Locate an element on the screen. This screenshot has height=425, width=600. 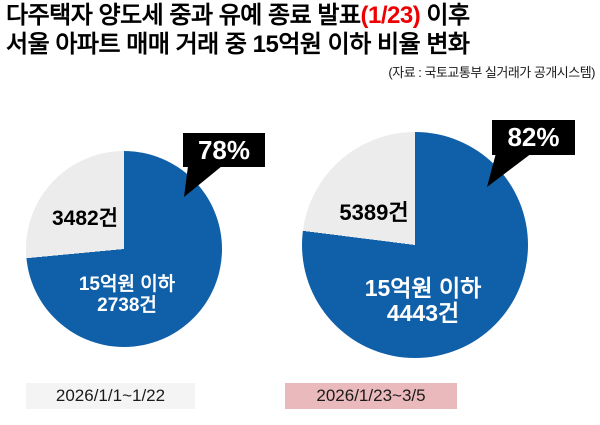
total-count-label-after: 5389건 is located at coordinates (374, 212).